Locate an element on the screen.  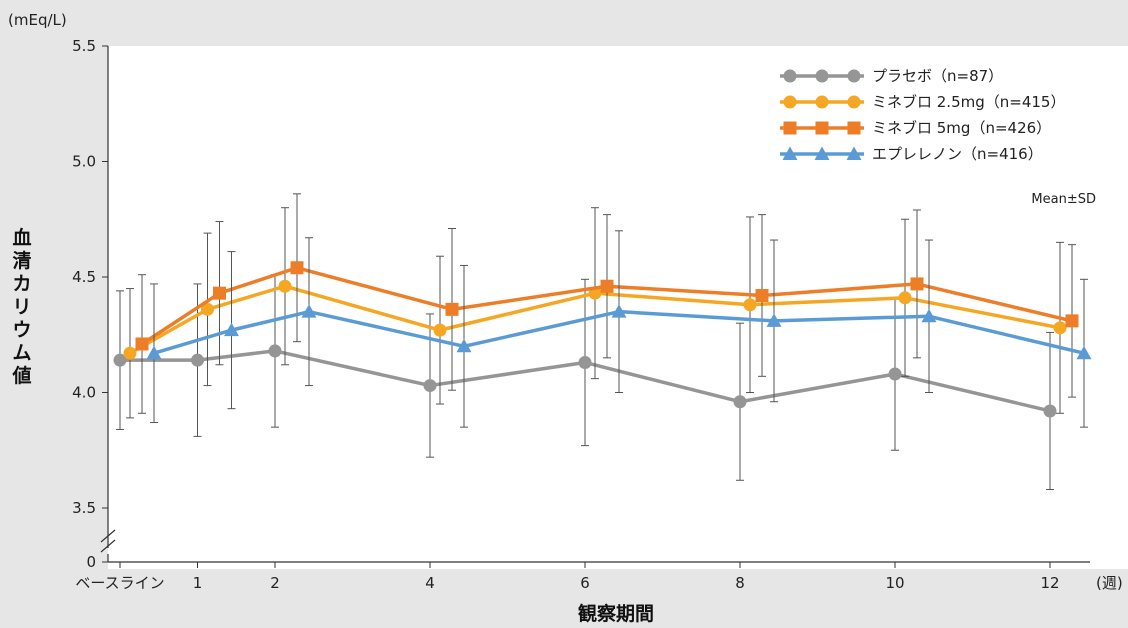
x-ticks: ベースライン 1 2 4 6 8 10 12 is located at coordinates (567, 577).